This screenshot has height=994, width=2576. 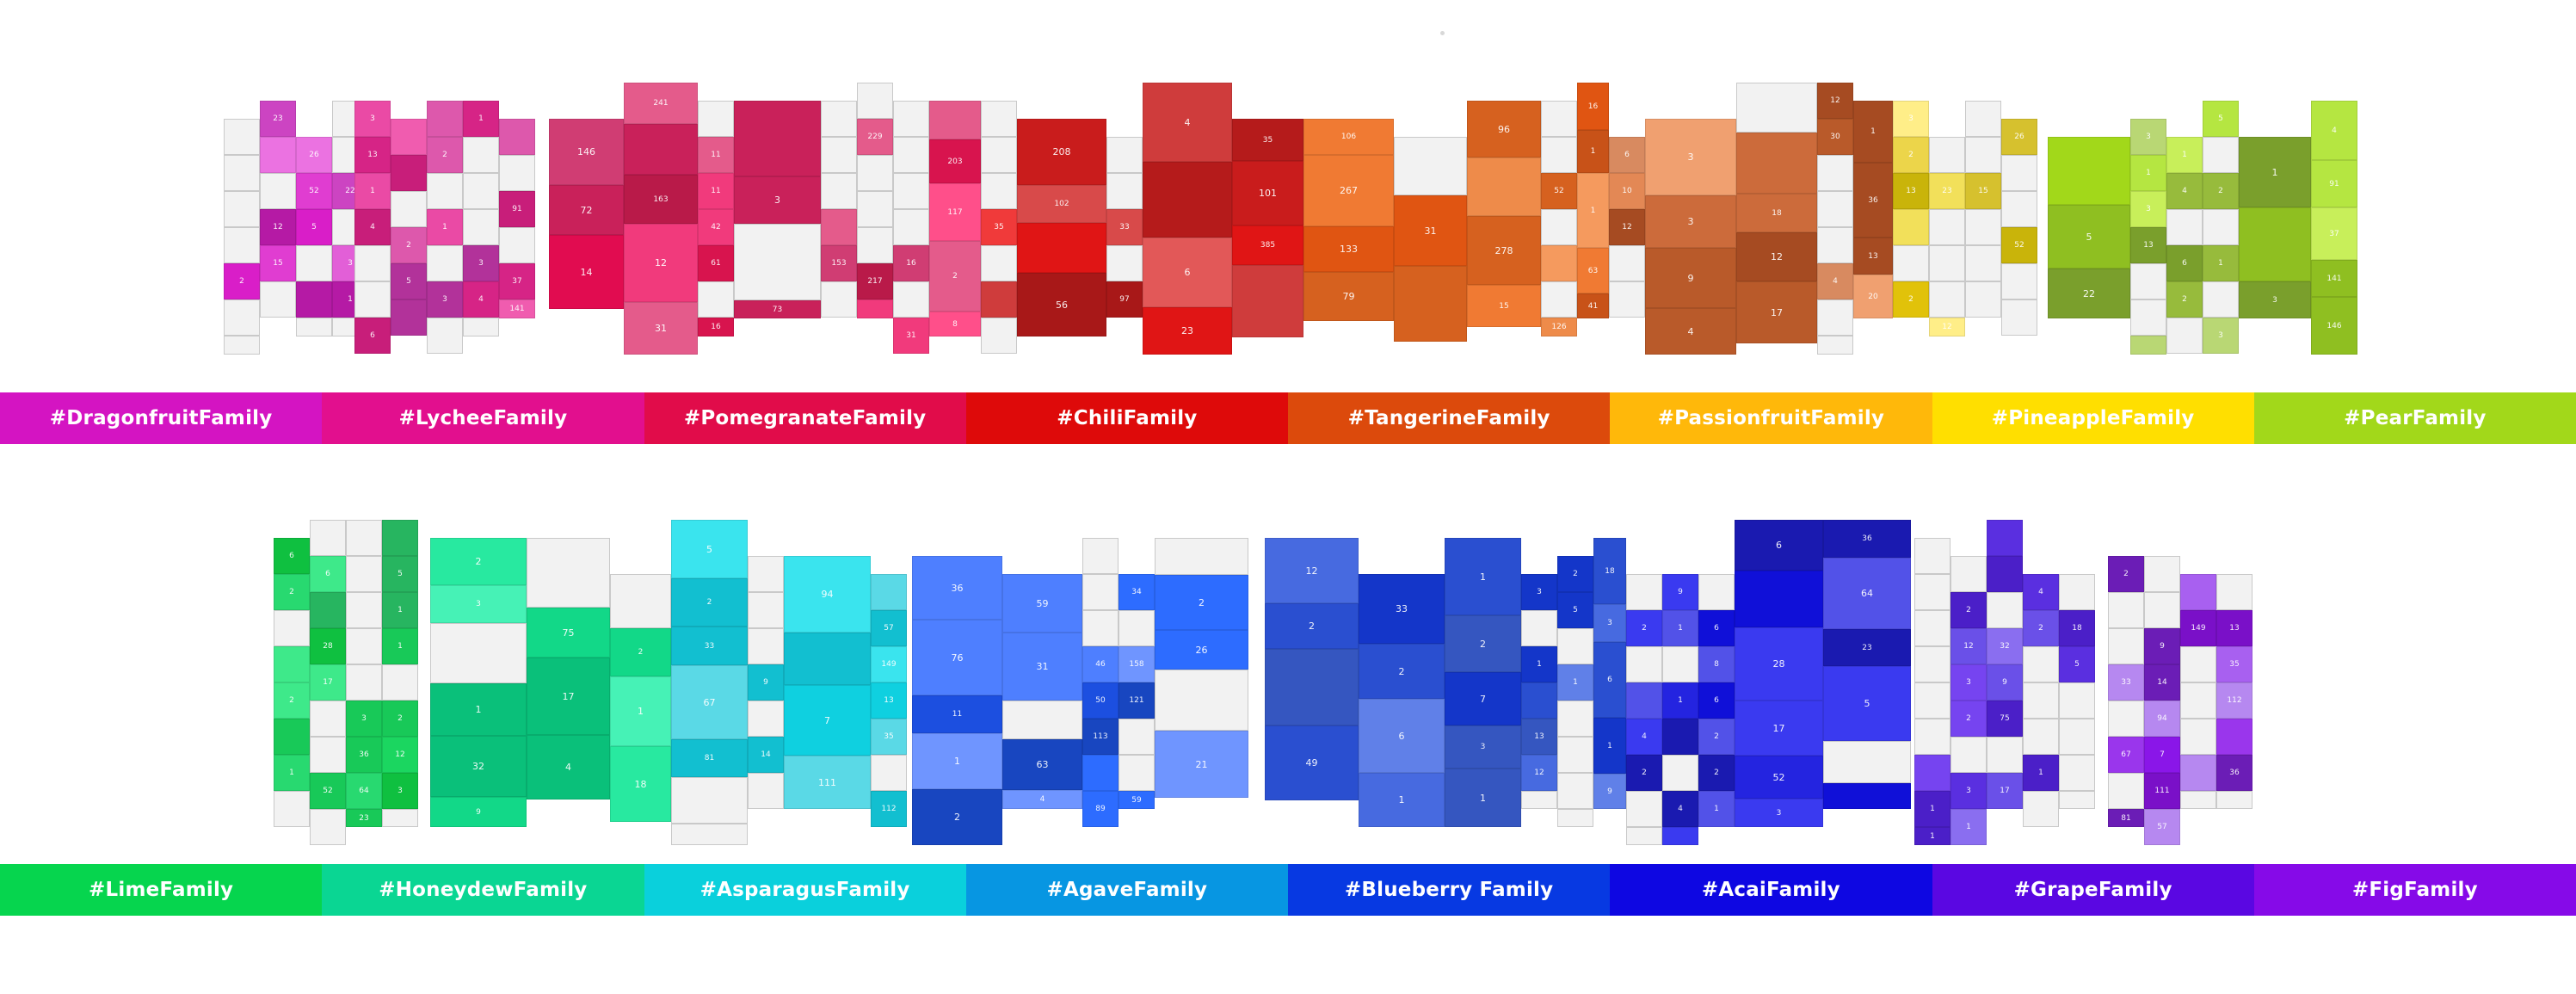 What do you see at coordinates (875, 137) in the screenshot?
I see `pomegranate-member-tile: 229` at bounding box center [875, 137].